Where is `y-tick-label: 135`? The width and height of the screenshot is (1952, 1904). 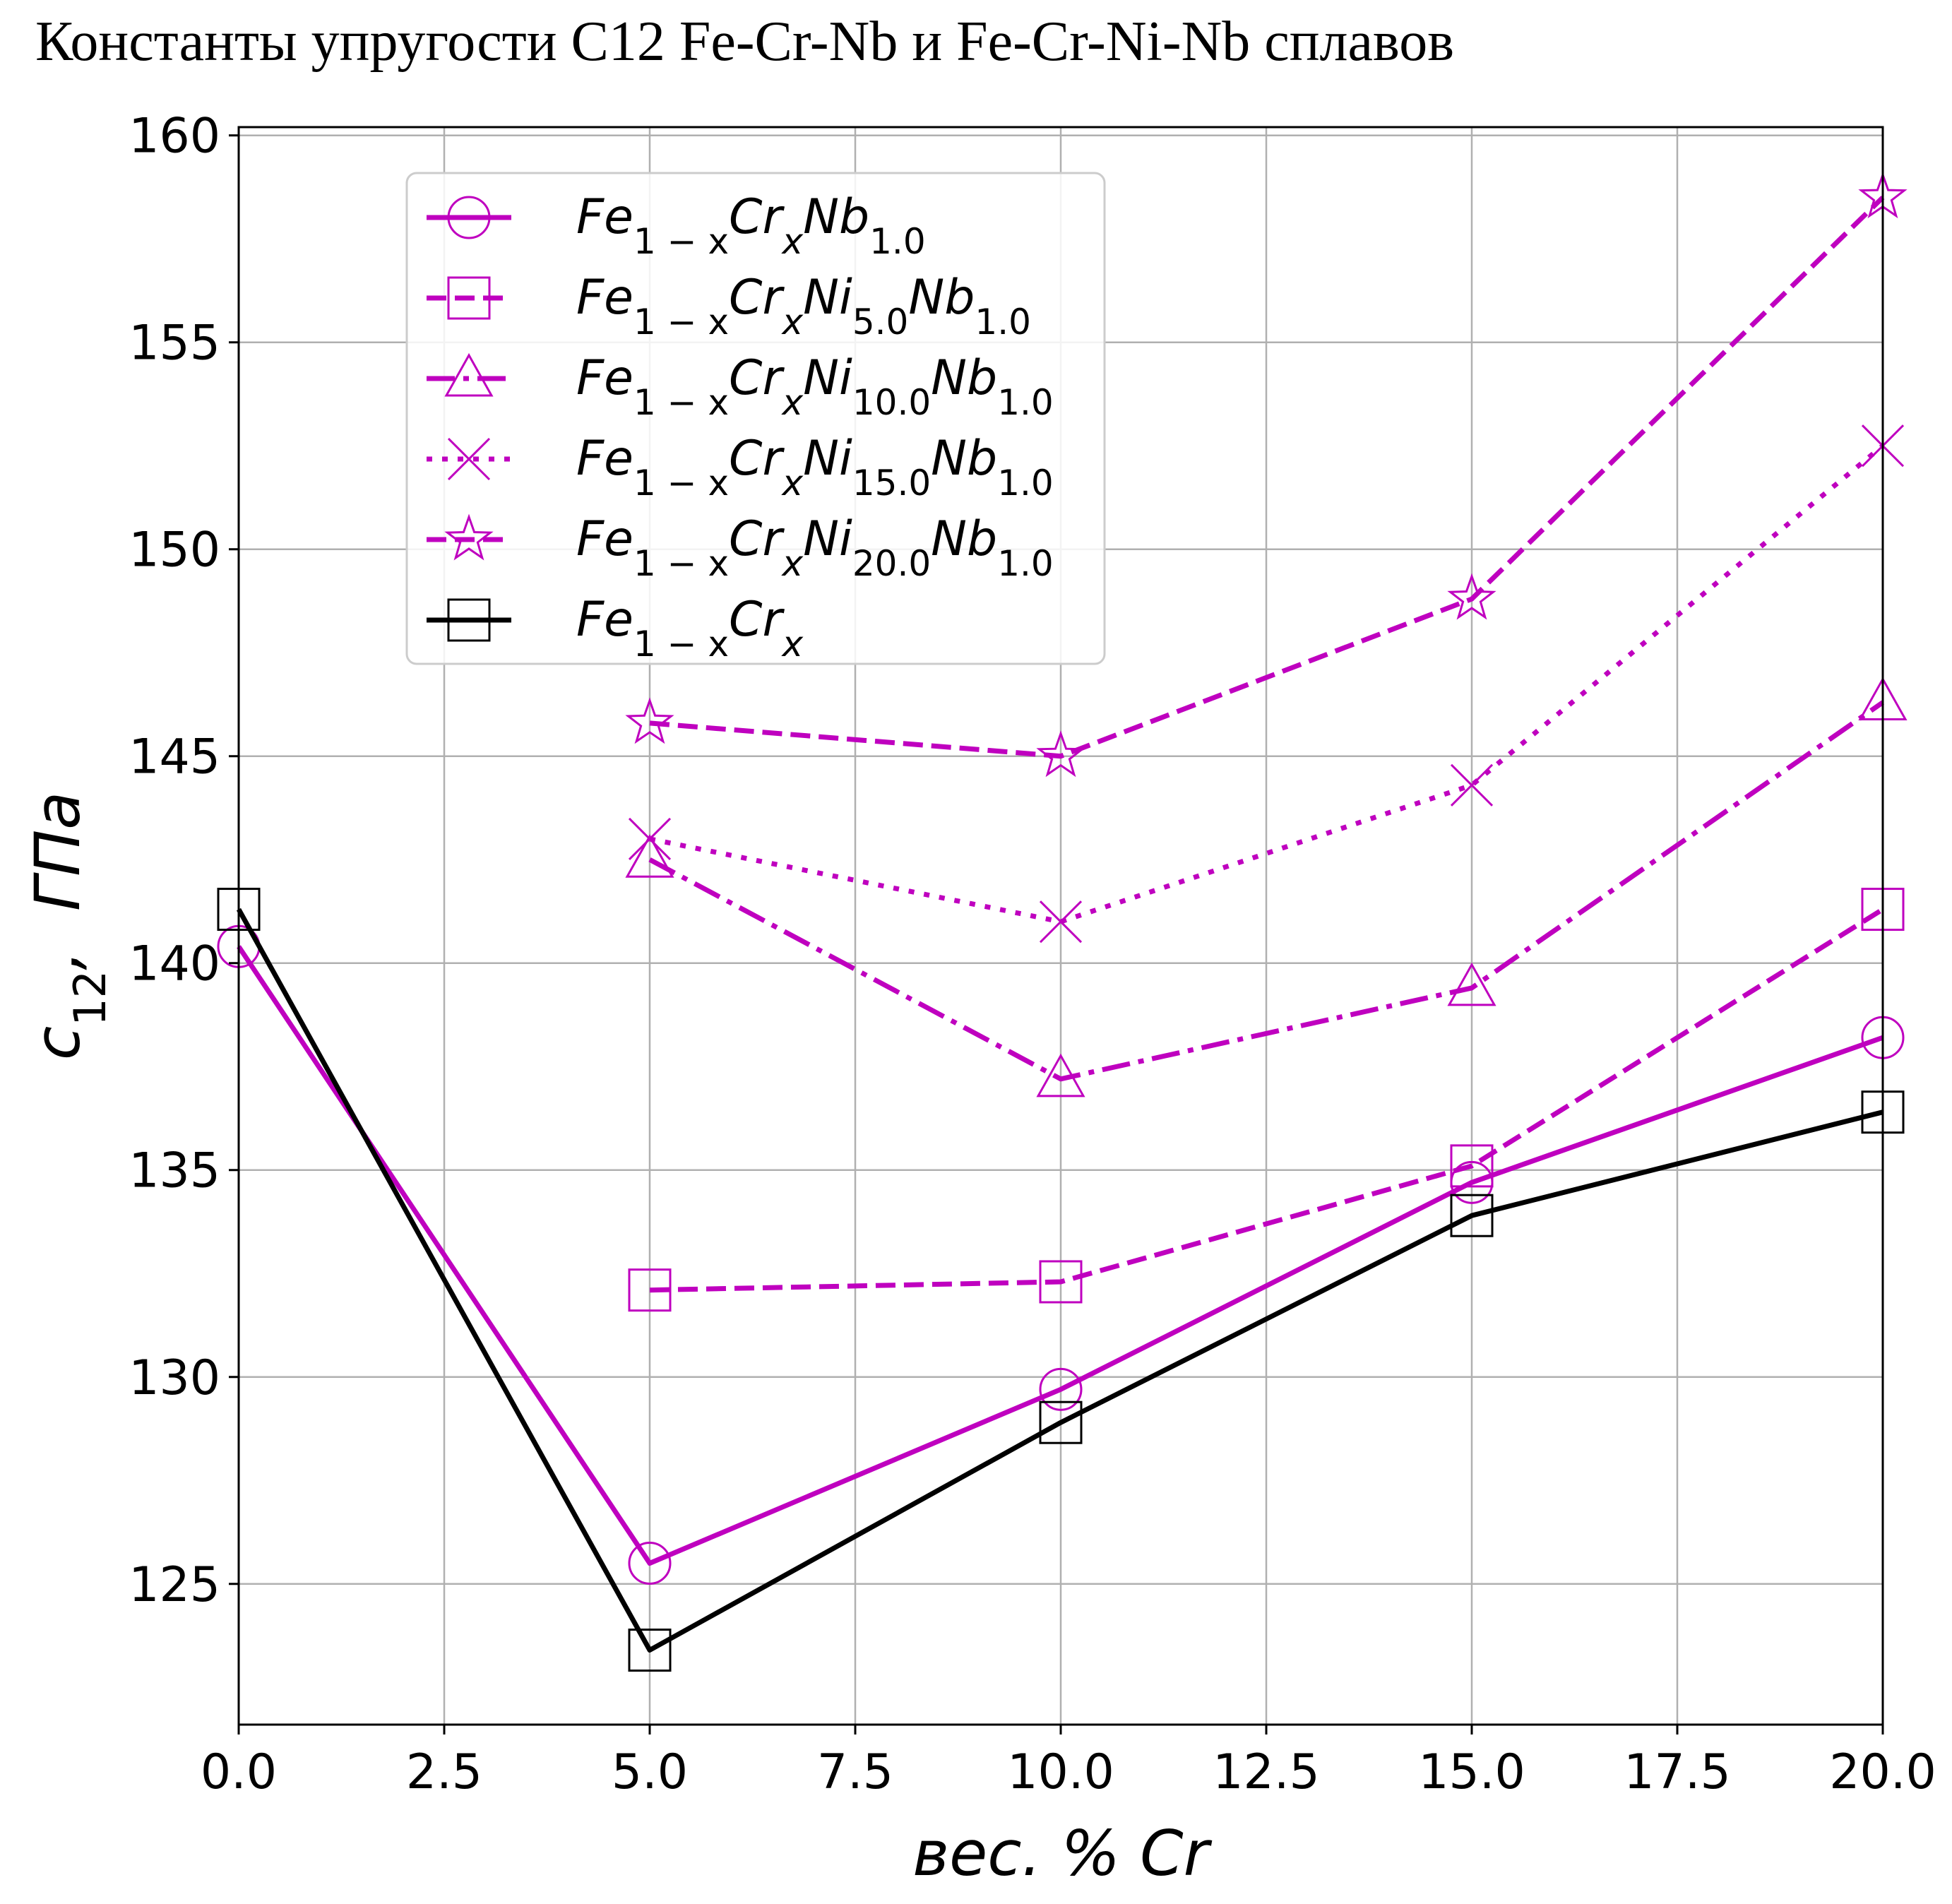
y-tick-label: 135 is located at coordinates (174, 1171).